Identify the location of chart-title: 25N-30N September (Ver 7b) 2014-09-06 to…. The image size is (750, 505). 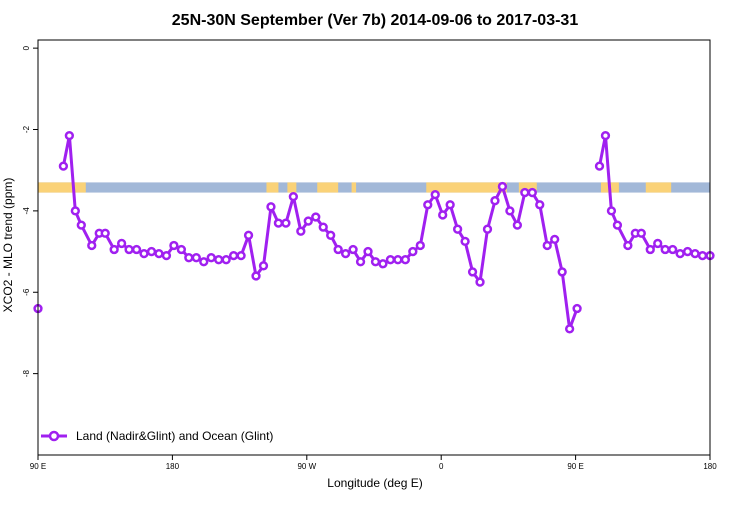
(375, 20).